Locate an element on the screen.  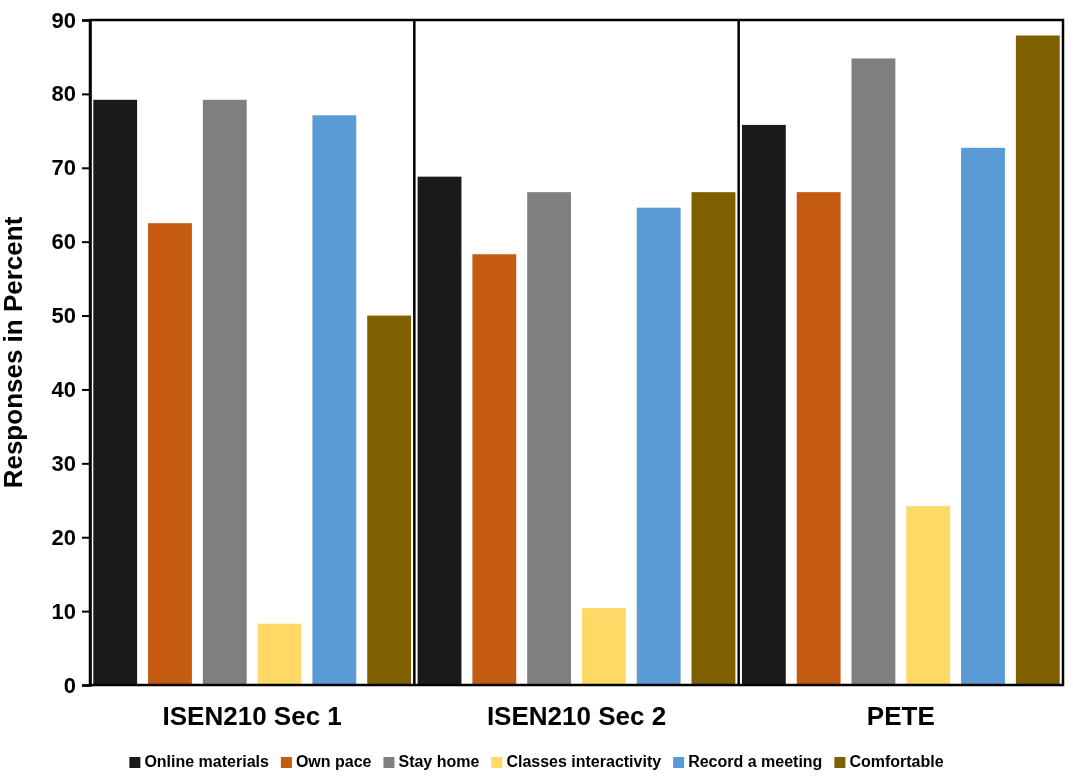
y-tick-label: 20 is located at coordinates (63, 537).